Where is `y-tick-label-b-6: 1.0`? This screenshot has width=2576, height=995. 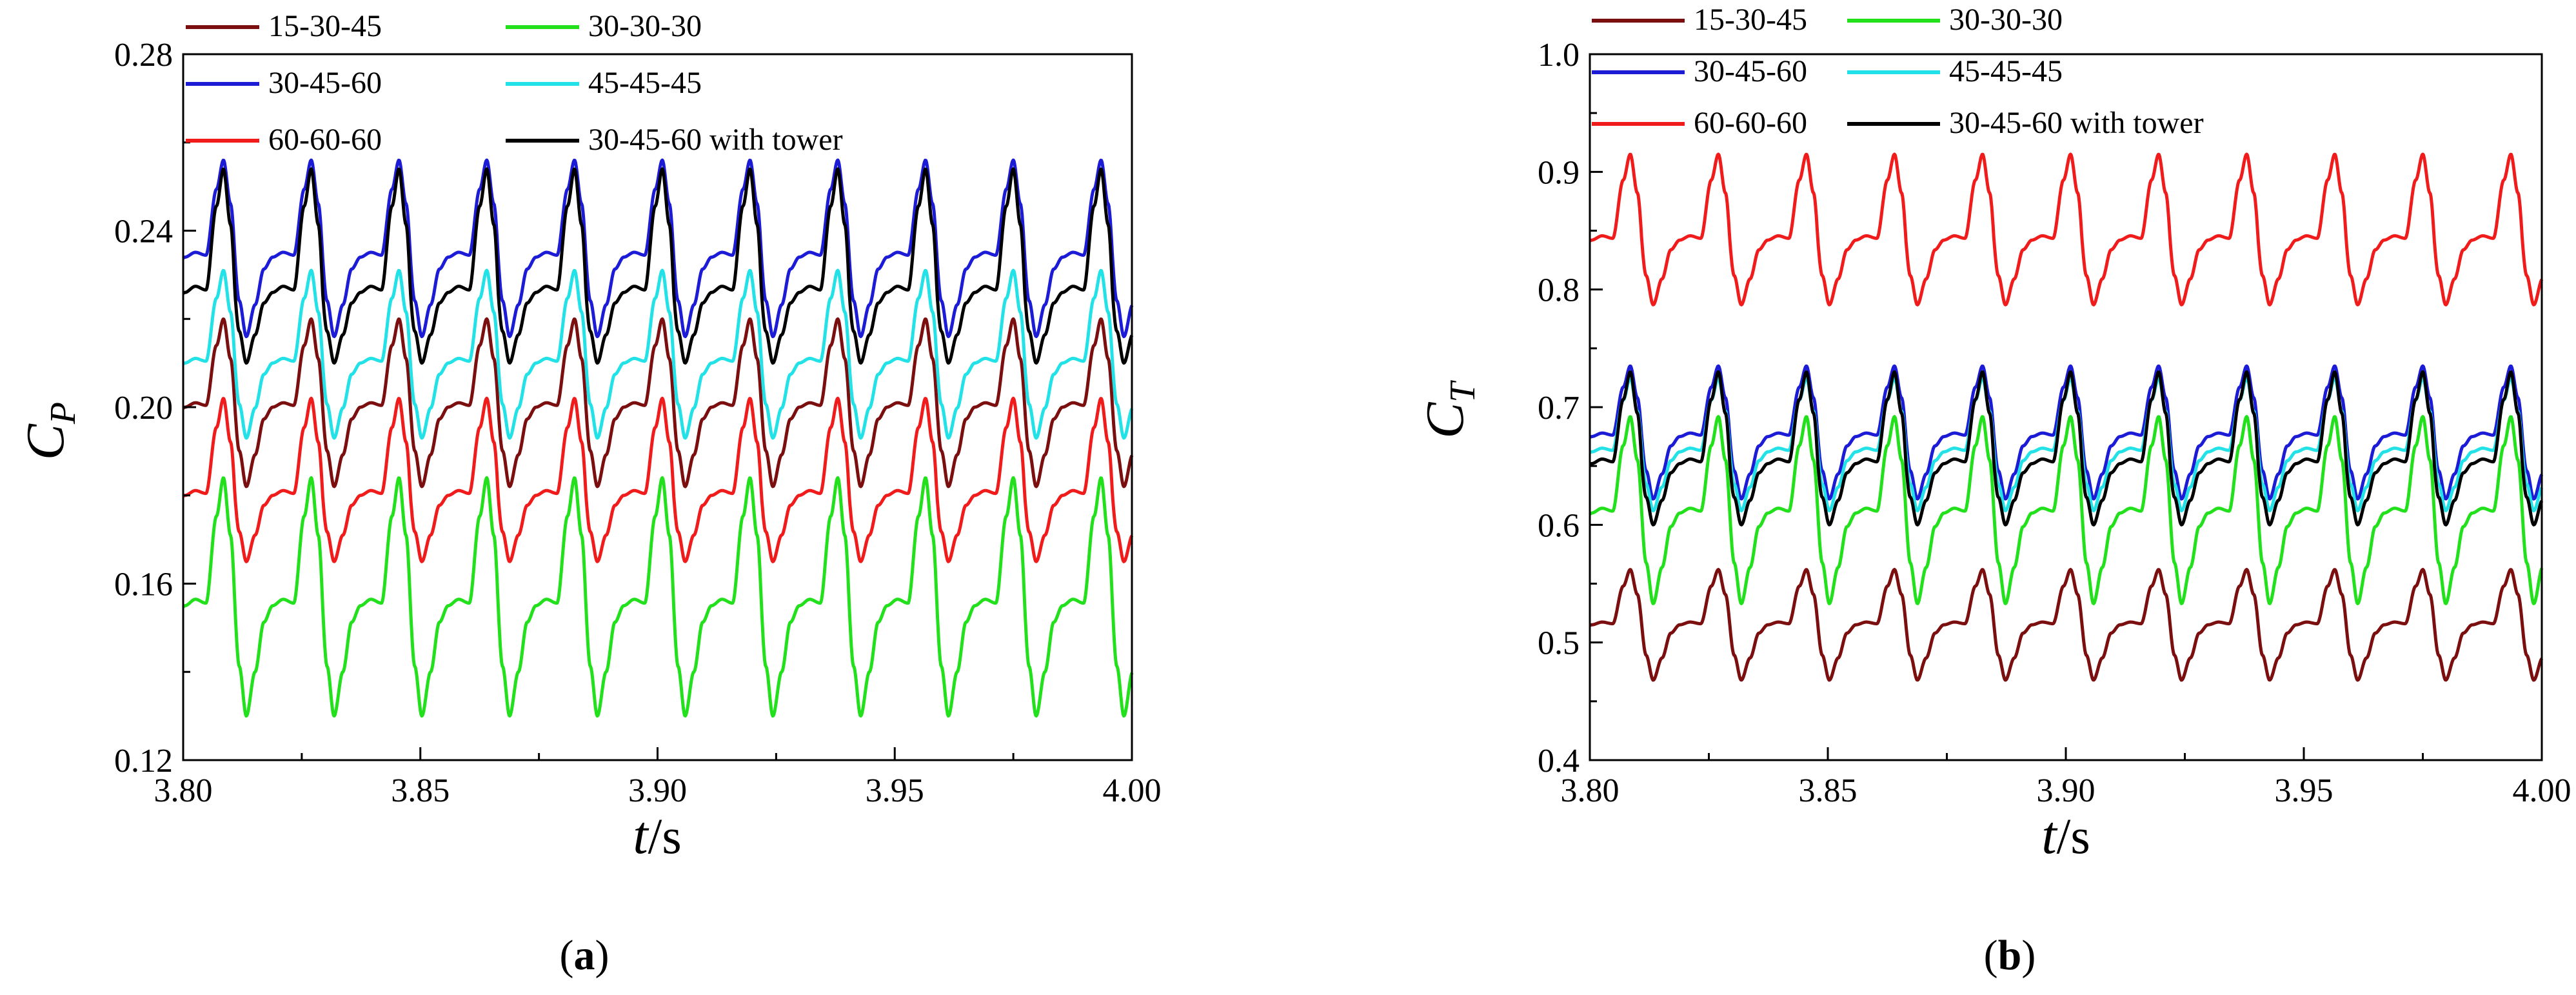 y-tick-label-b-6: 1.0 is located at coordinates (1559, 56).